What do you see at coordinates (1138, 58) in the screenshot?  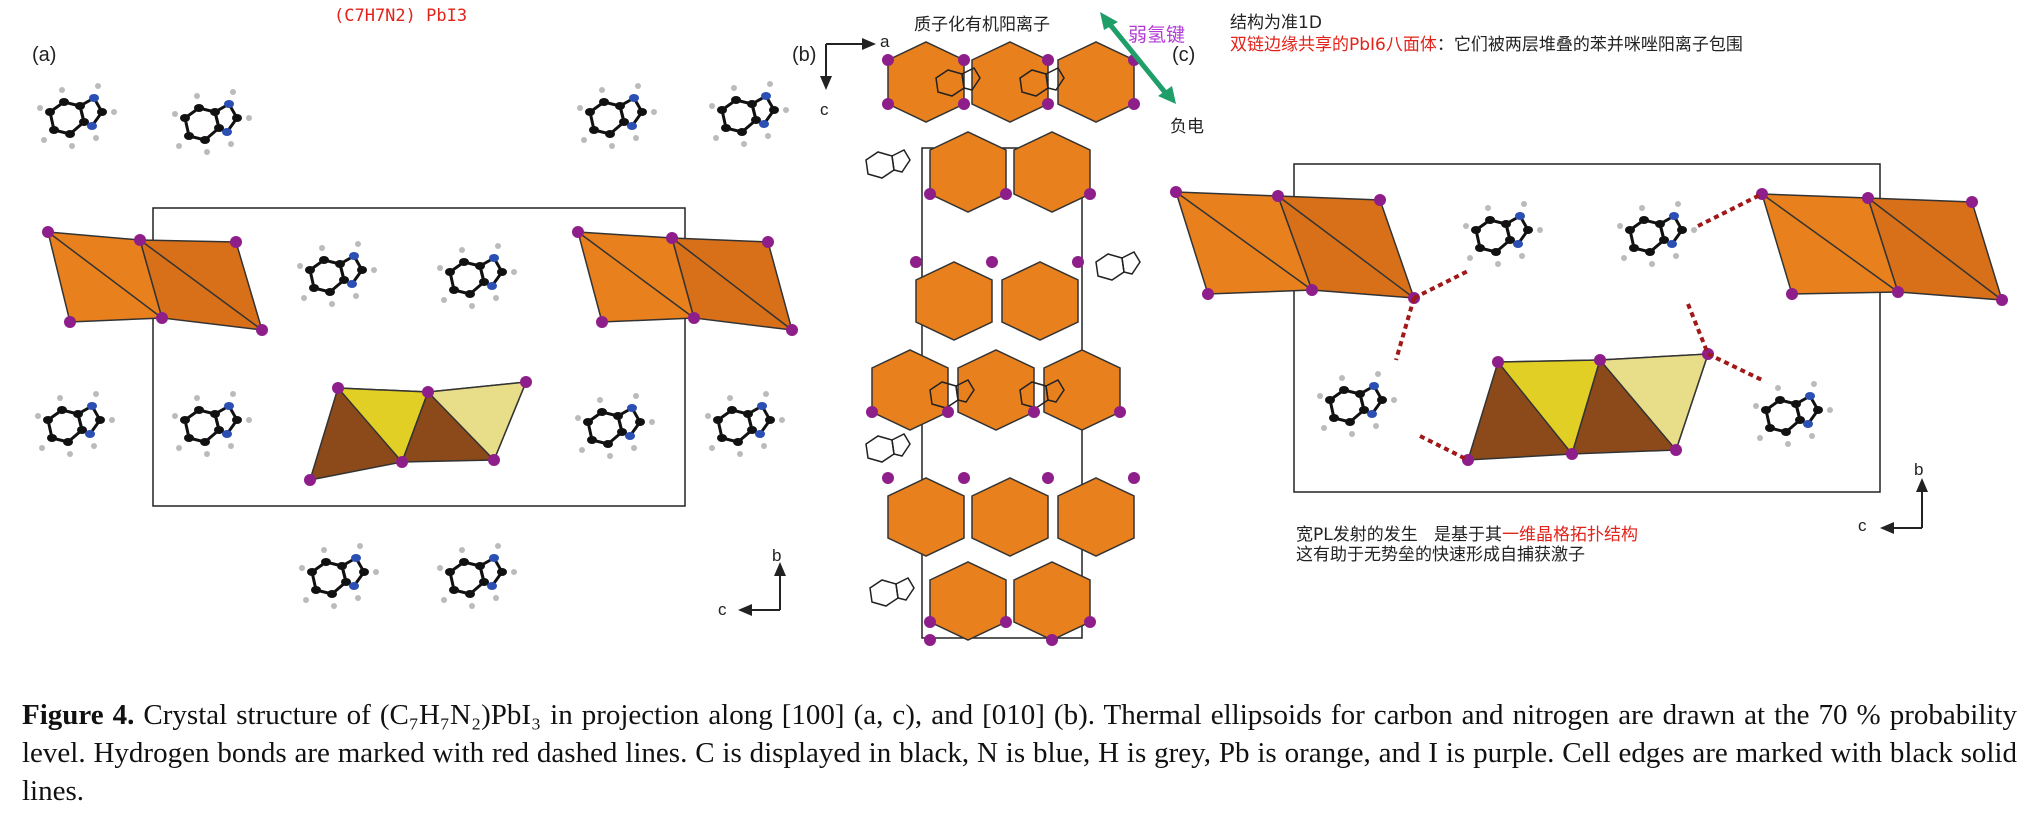 I see `weak-bond-arrow-icon` at bounding box center [1138, 58].